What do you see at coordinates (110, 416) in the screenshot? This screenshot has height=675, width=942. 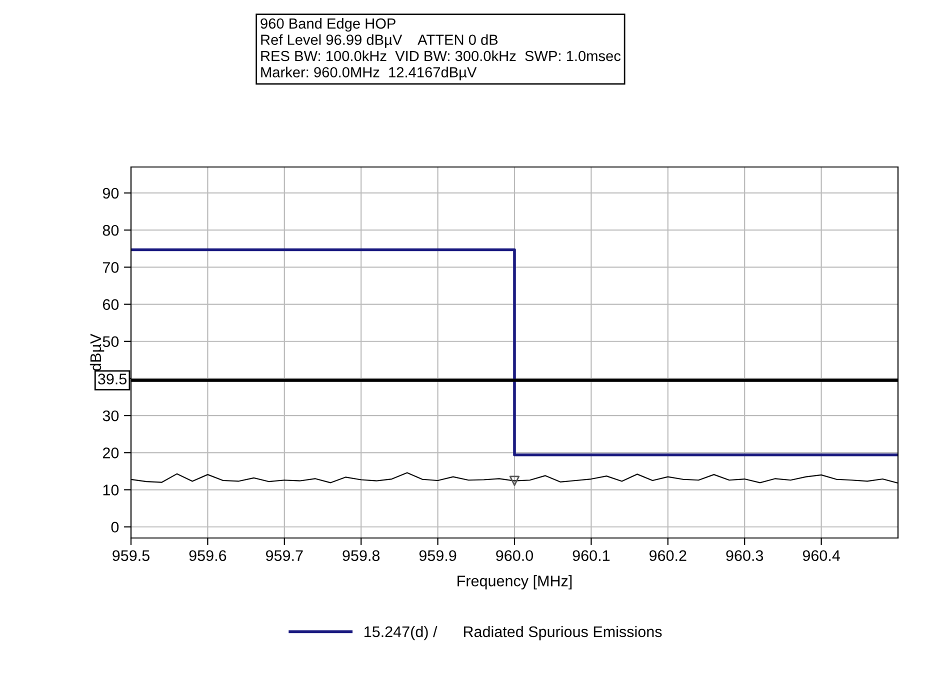 I see `y-tick-label: 30` at bounding box center [110, 416].